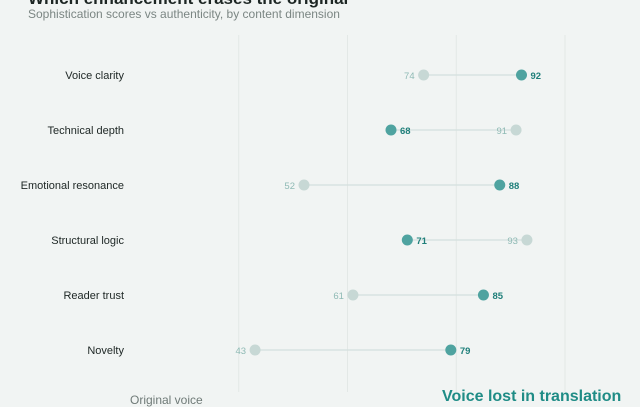 This screenshot has height=407, width=640. What do you see at coordinates (409, 76) in the screenshot?
I see `series-a-value-label: 74` at bounding box center [409, 76].